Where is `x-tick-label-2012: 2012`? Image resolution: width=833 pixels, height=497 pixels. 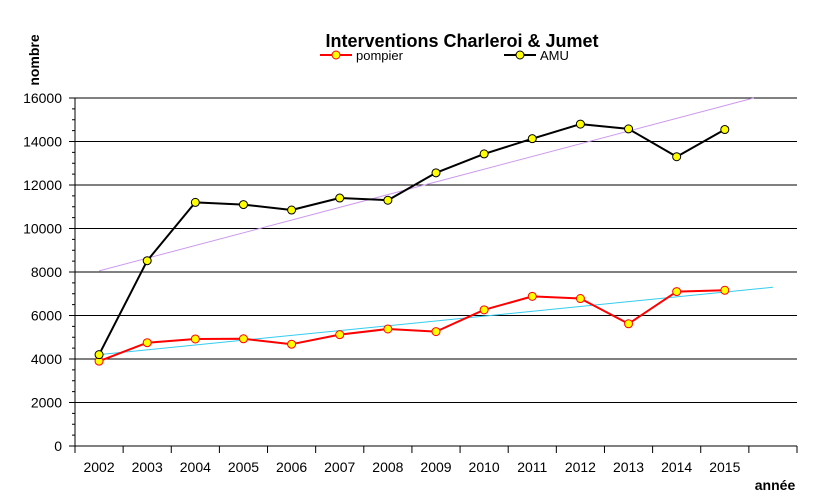
x-tick-label-2012: 2012 is located at coordinates (580, 467).